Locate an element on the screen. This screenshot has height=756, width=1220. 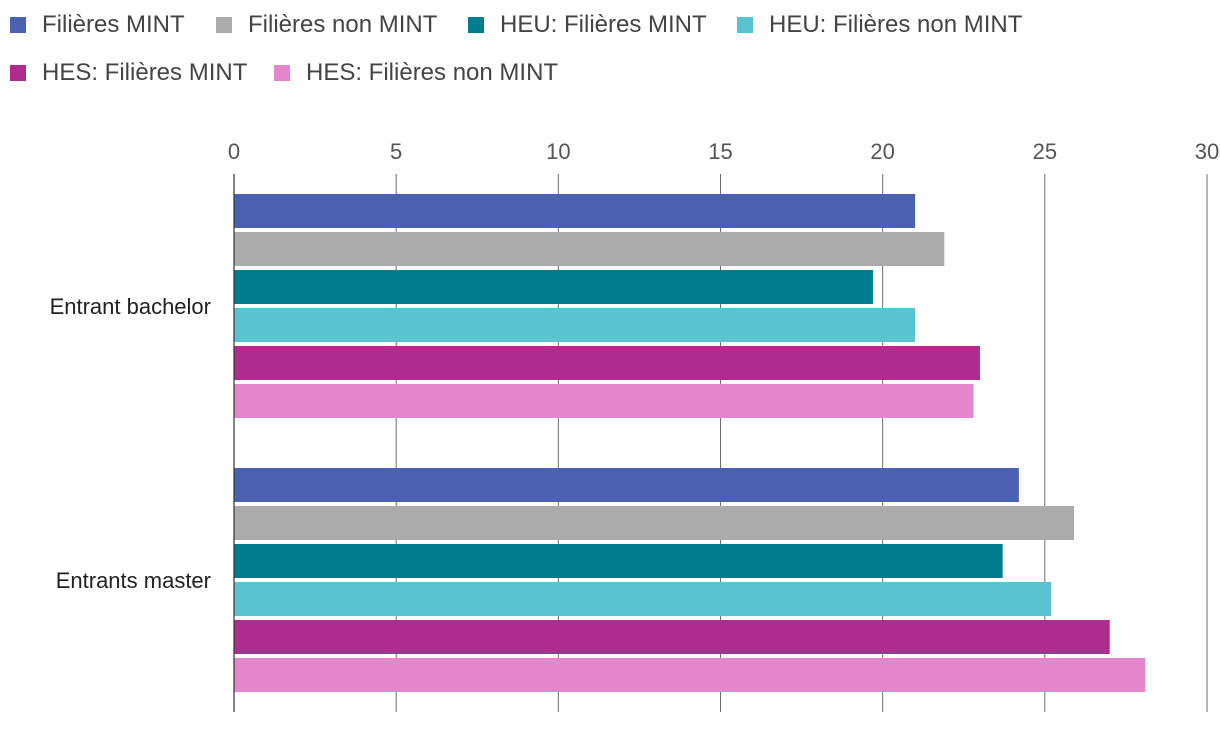
legend-item: HES: Filières non MINT is located at coordinates (416, 73).